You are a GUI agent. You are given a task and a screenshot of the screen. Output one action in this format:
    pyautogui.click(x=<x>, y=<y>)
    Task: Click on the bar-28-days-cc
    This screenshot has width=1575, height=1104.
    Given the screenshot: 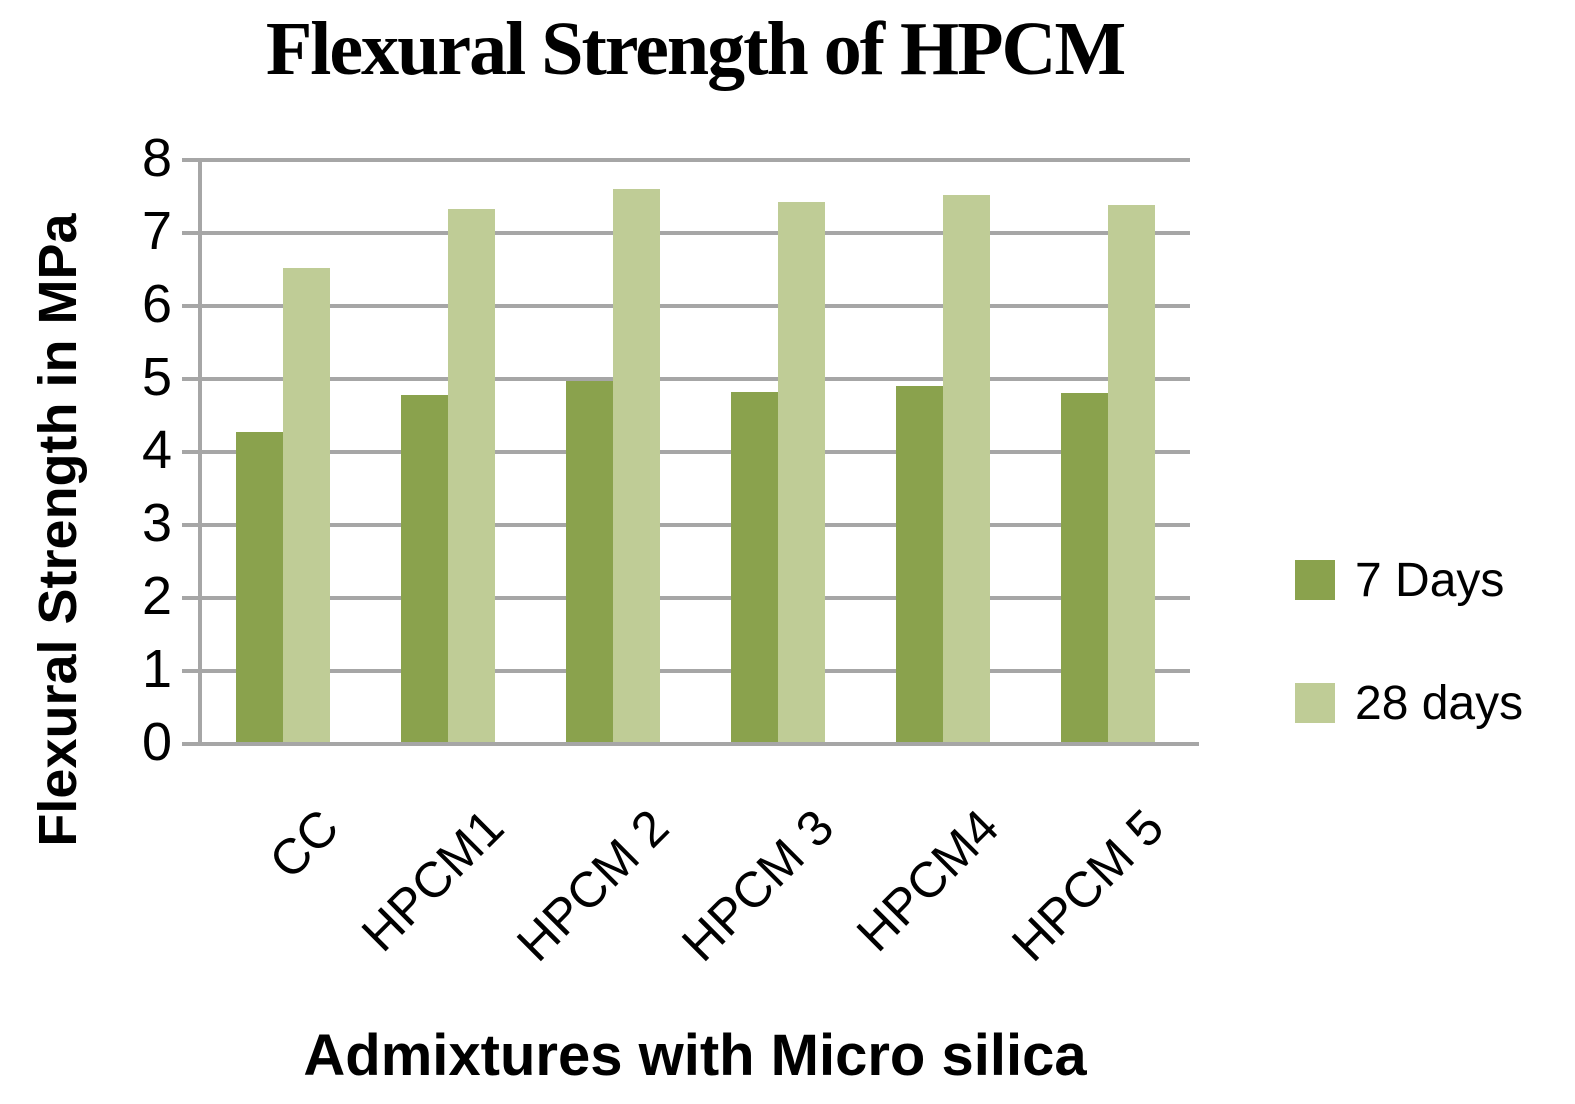 What is the action you would take?
    pyautogui.click(x=306, y=504)
    